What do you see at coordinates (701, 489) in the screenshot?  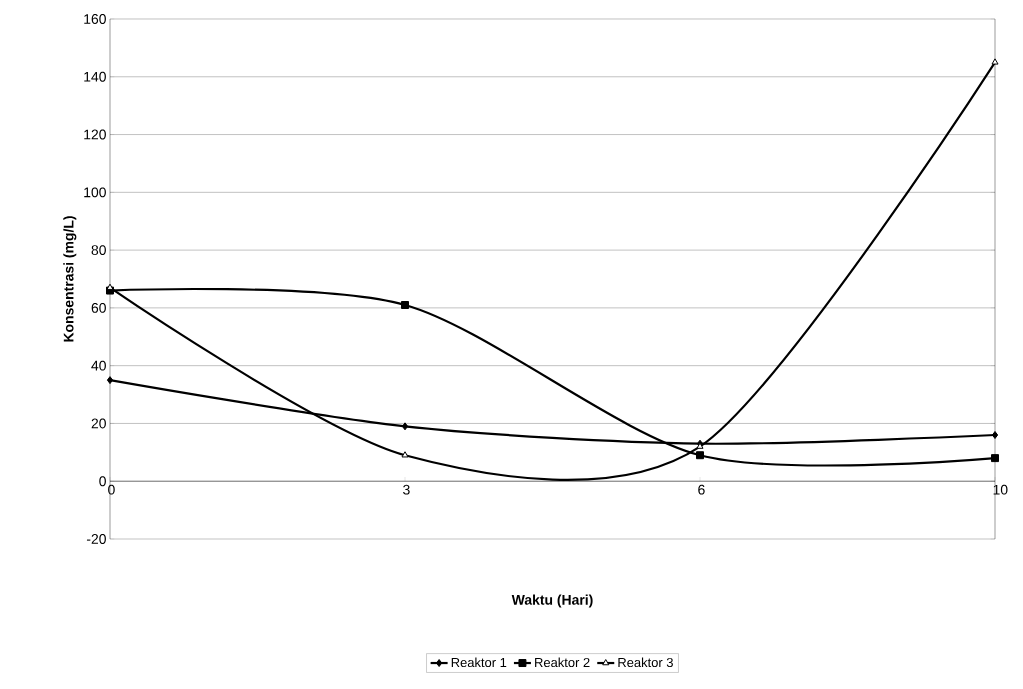 I see `x-tick-label: 6` at bounding box center [701, 489].